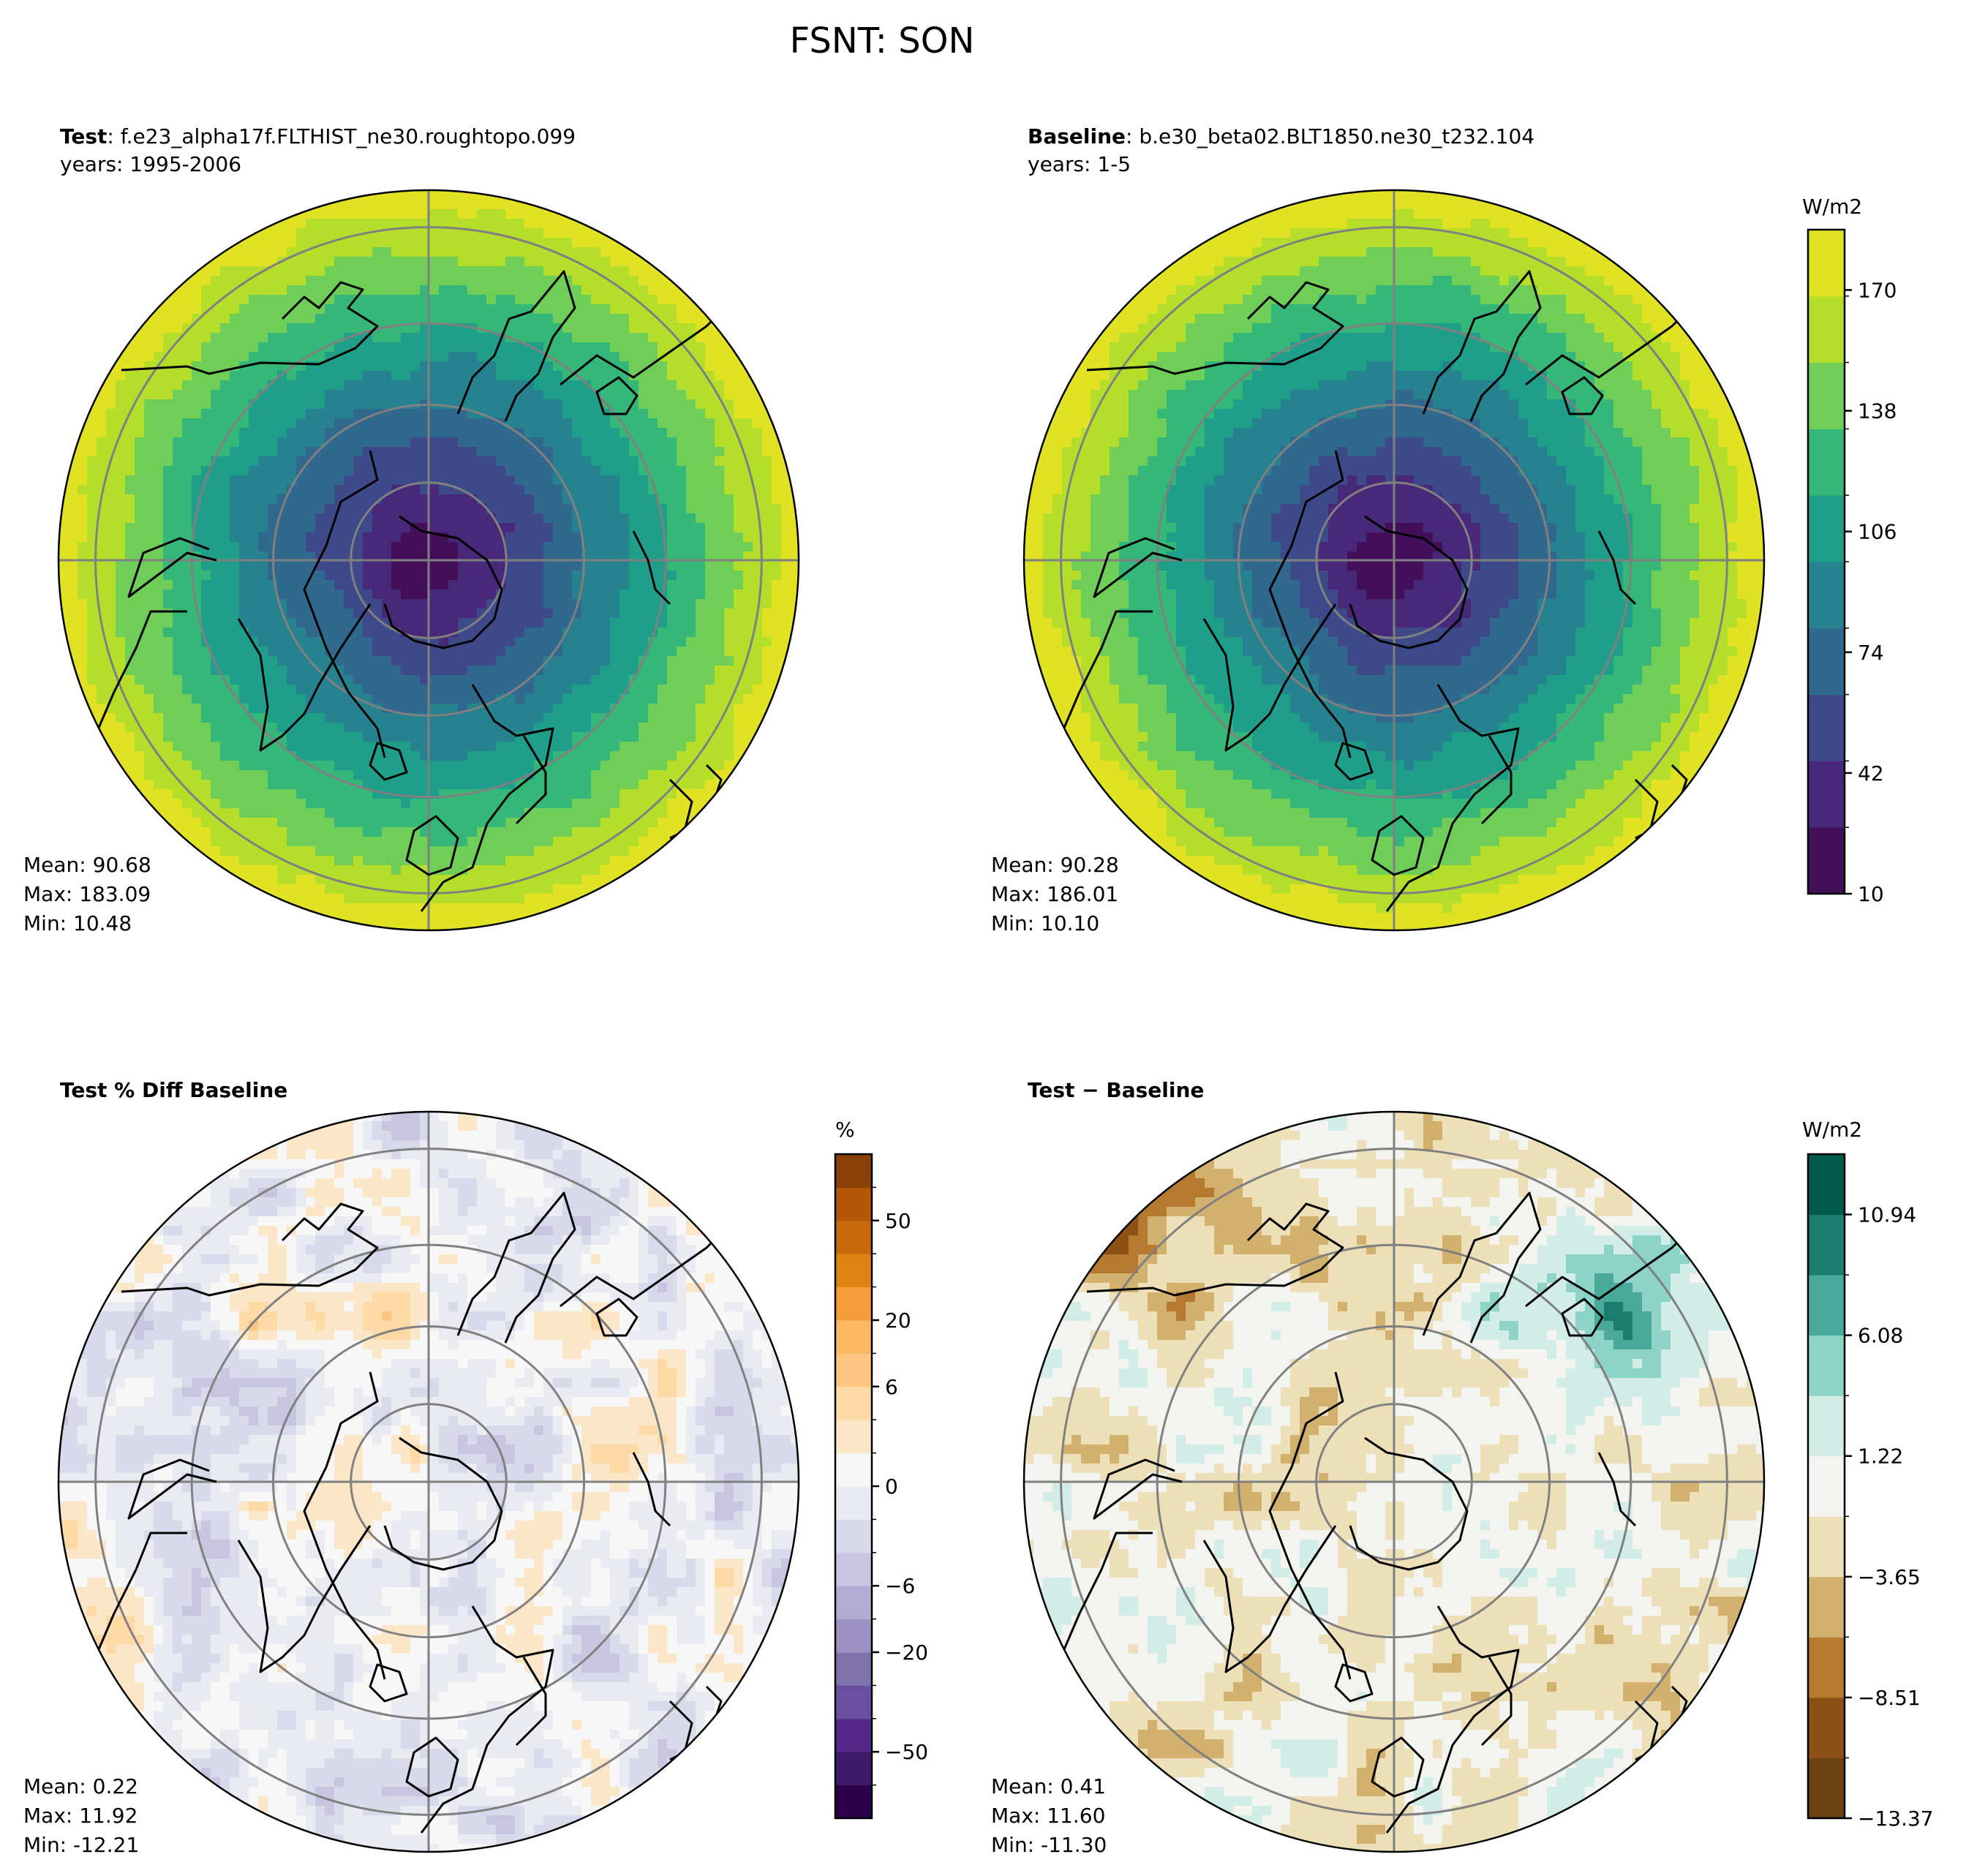 The image size is (1966, 1876). I want to click on stat-max: Max: 11.92, so click(80, 1816).